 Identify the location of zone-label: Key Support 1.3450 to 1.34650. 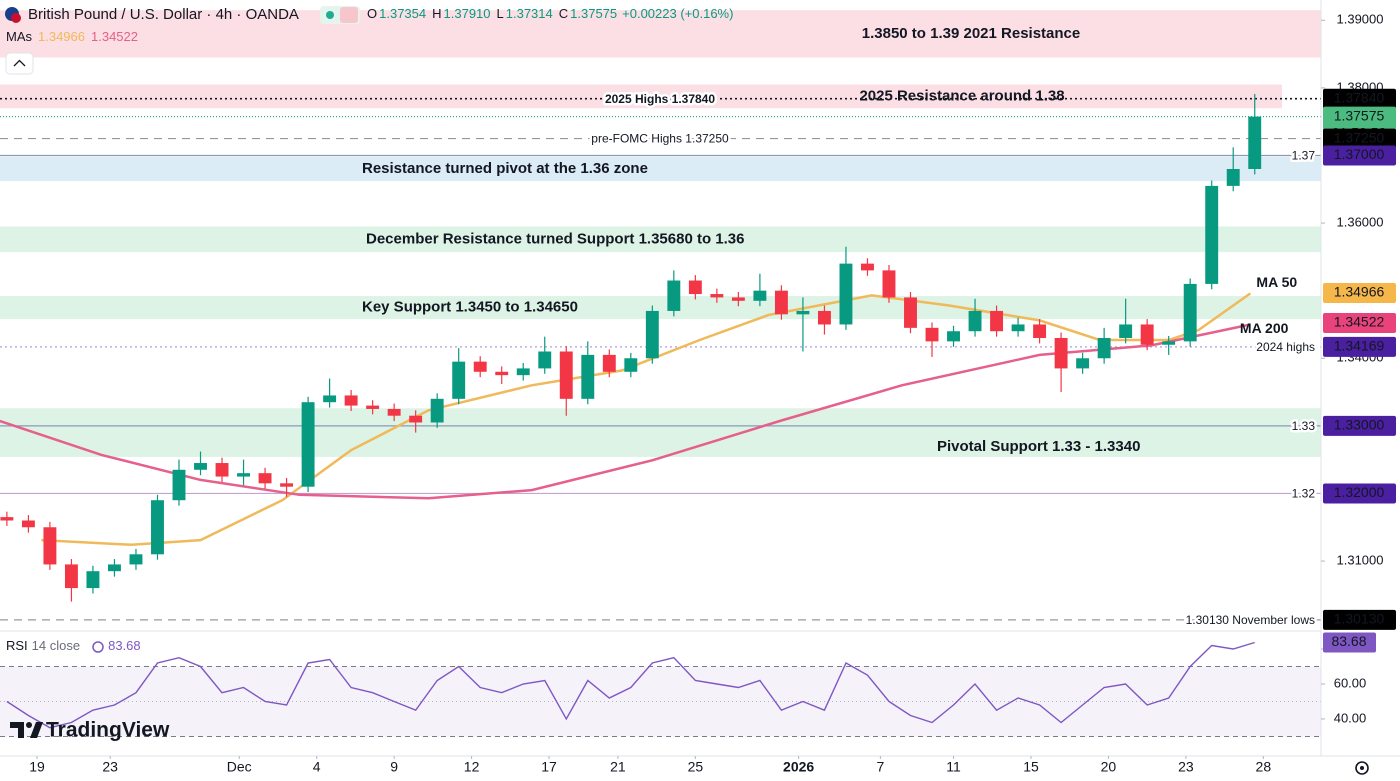
(470, 307).